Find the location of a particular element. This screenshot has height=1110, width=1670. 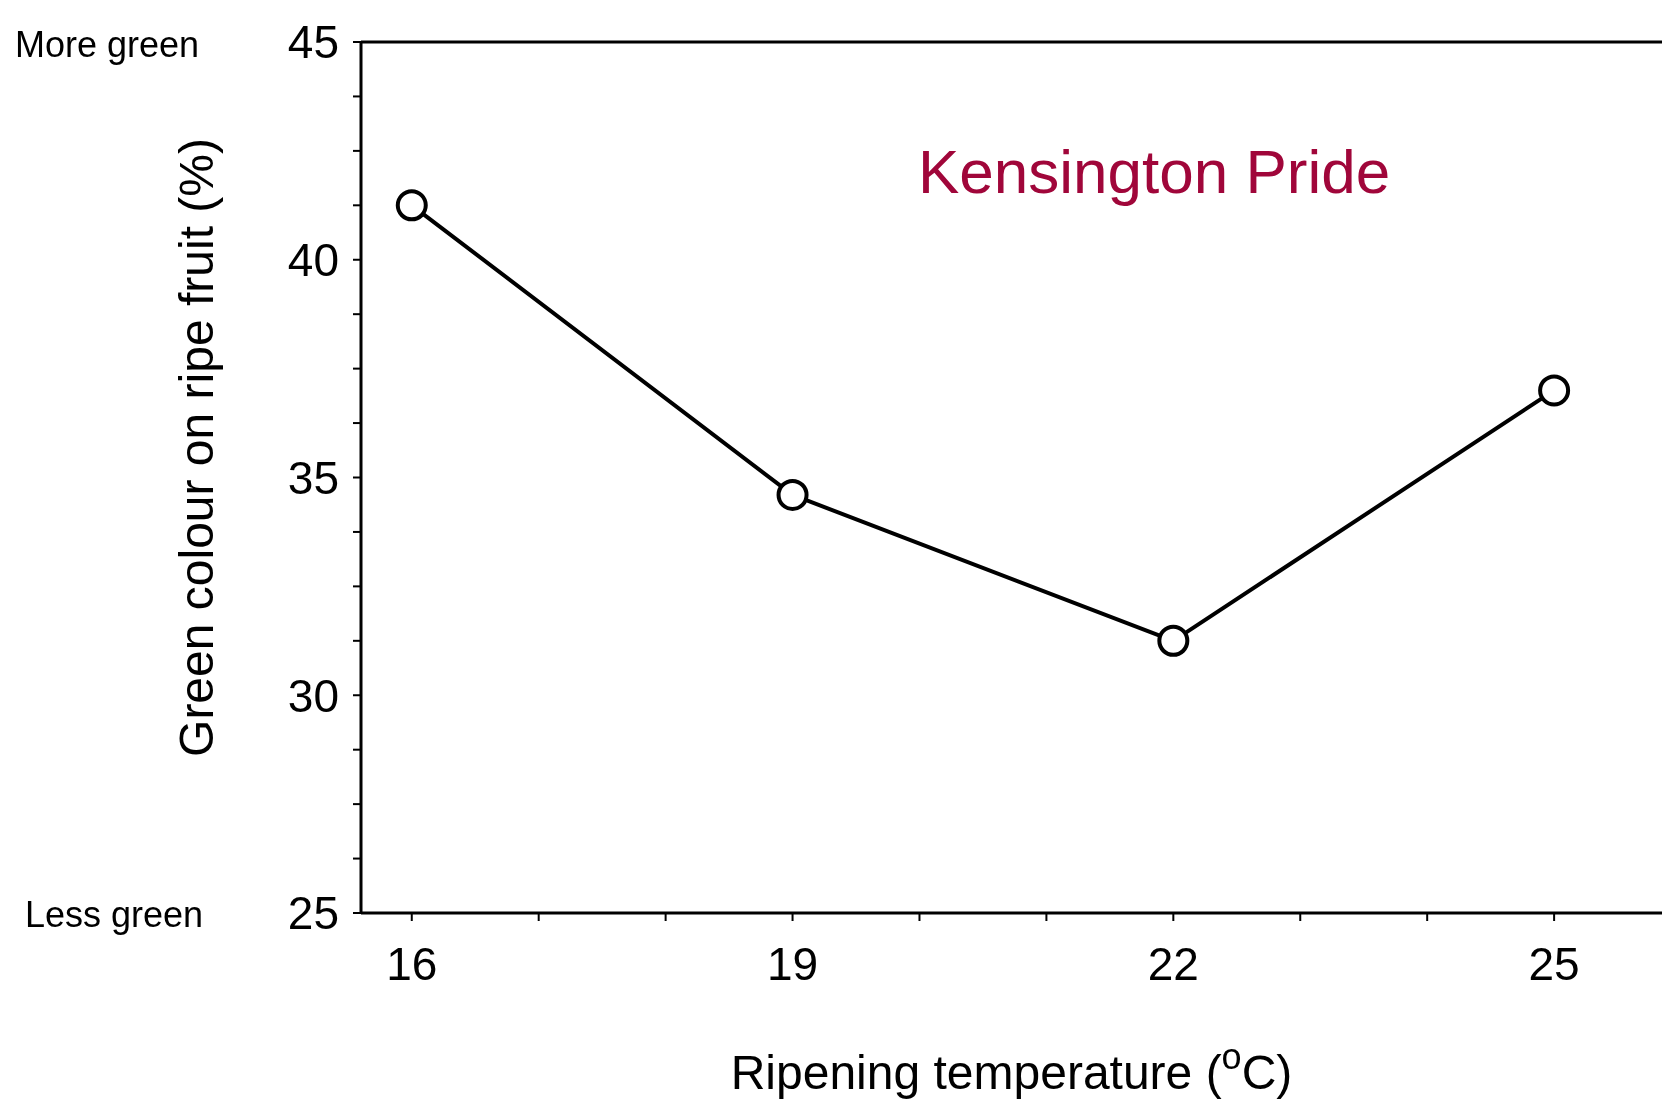

x-tick-label: 19 is located at coordinates (792, 963).